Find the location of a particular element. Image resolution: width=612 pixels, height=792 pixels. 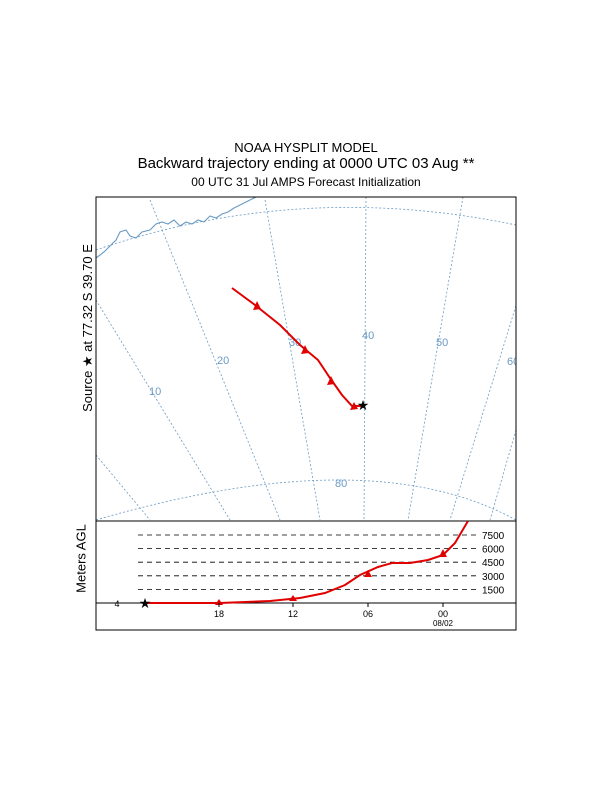

lon-label-30: 30 is located at coordinates (295, 343).